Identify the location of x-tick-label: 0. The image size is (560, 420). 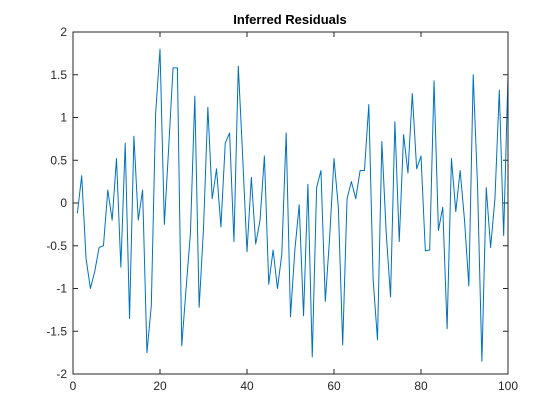
(73, 386).